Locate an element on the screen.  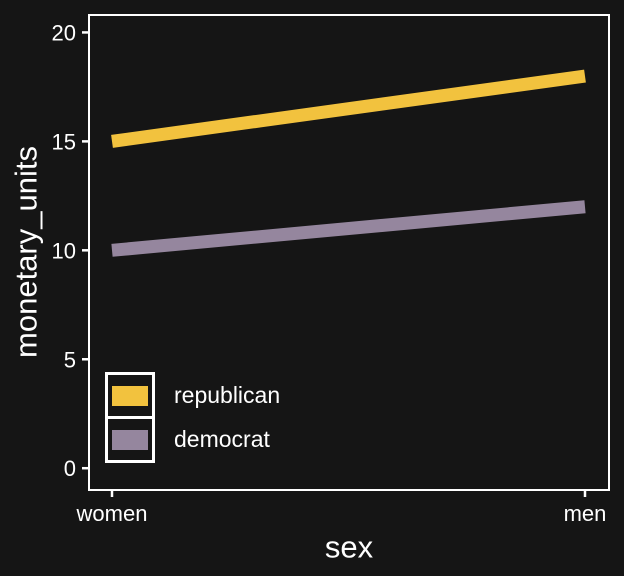
y-tick-label: 0 is located at coordinates (70, 468).